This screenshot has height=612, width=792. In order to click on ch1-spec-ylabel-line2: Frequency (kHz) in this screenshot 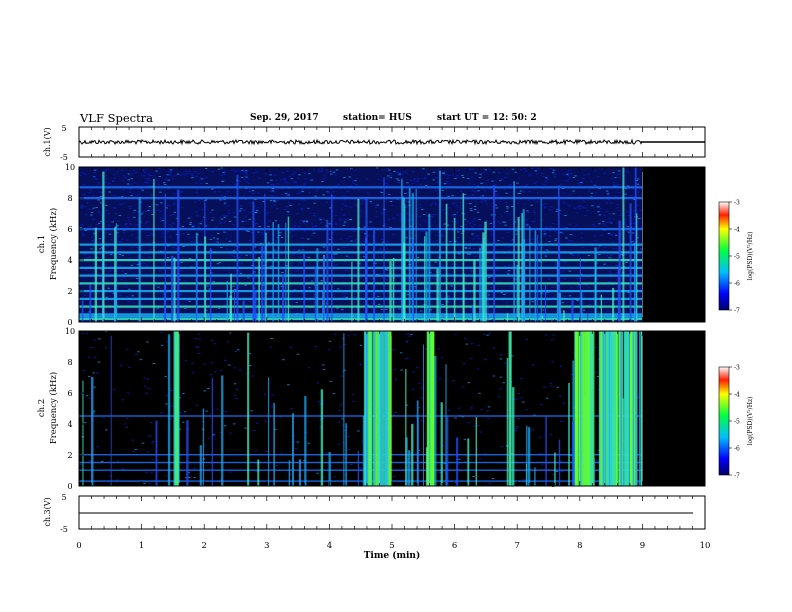, I will do `click(53, 244)`.